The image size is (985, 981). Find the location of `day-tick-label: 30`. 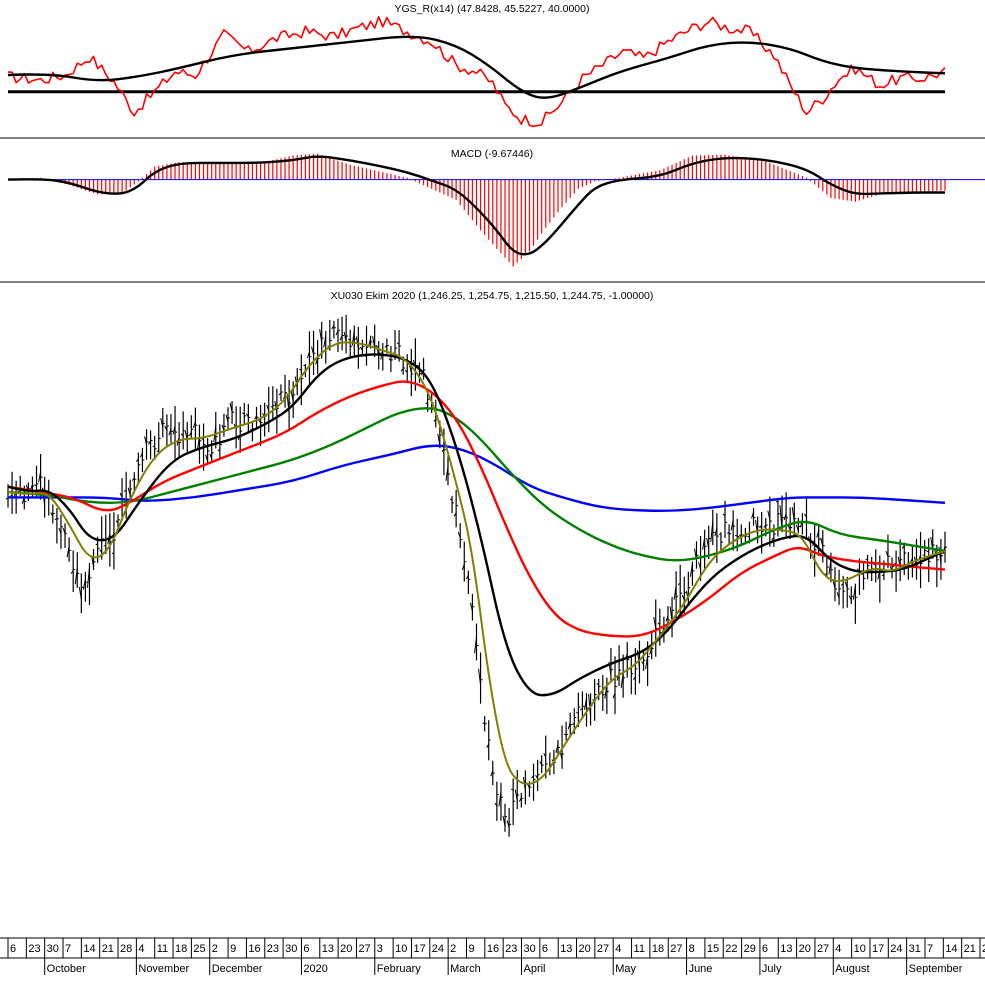

day-tick-label: 30 is located at coordinates (291, 949).